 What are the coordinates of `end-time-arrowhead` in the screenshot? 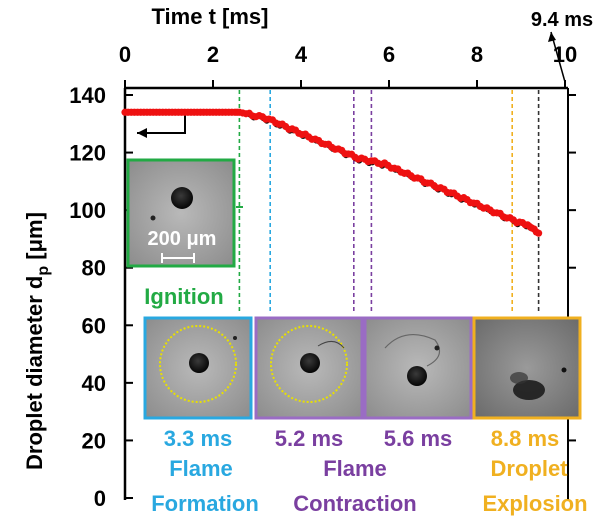 It's located at (552, 37).